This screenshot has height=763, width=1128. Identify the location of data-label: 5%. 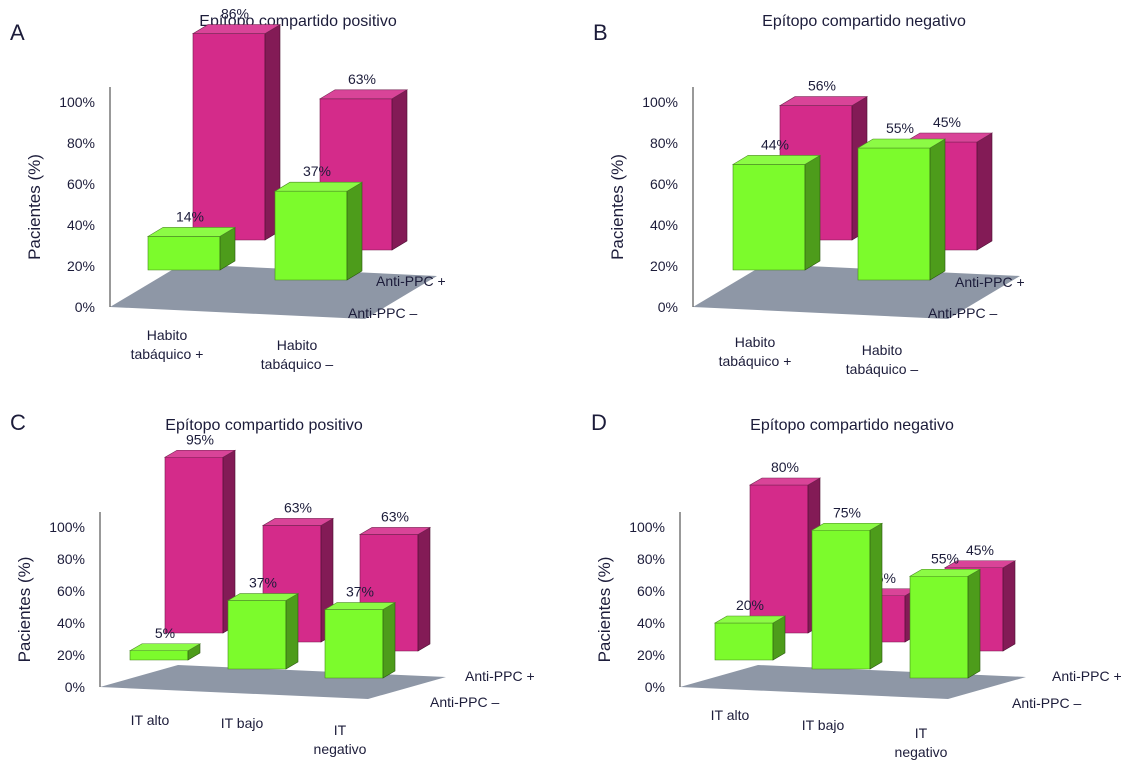
(165, 633).